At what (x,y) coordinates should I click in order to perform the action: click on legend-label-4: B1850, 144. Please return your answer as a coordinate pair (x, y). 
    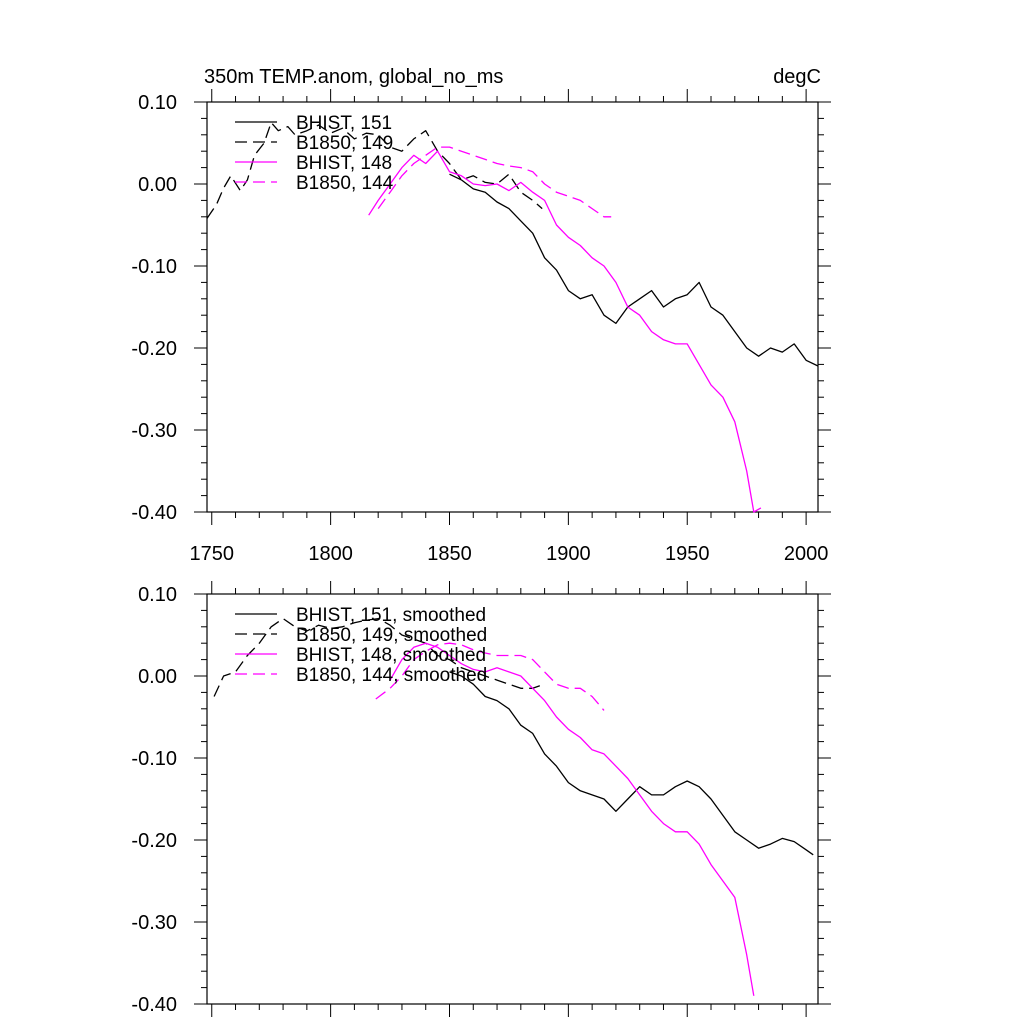
    Looking at the image, I should click on (345, 183).